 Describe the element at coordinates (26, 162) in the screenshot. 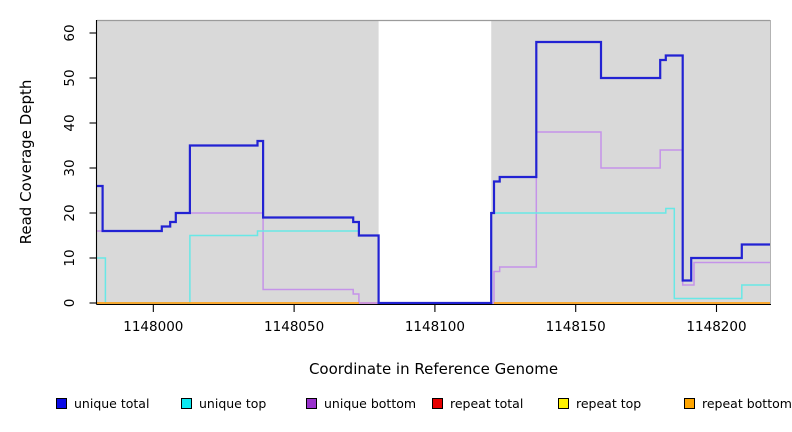

I see `y-axis-title: Read Coverage Depth` at that location.